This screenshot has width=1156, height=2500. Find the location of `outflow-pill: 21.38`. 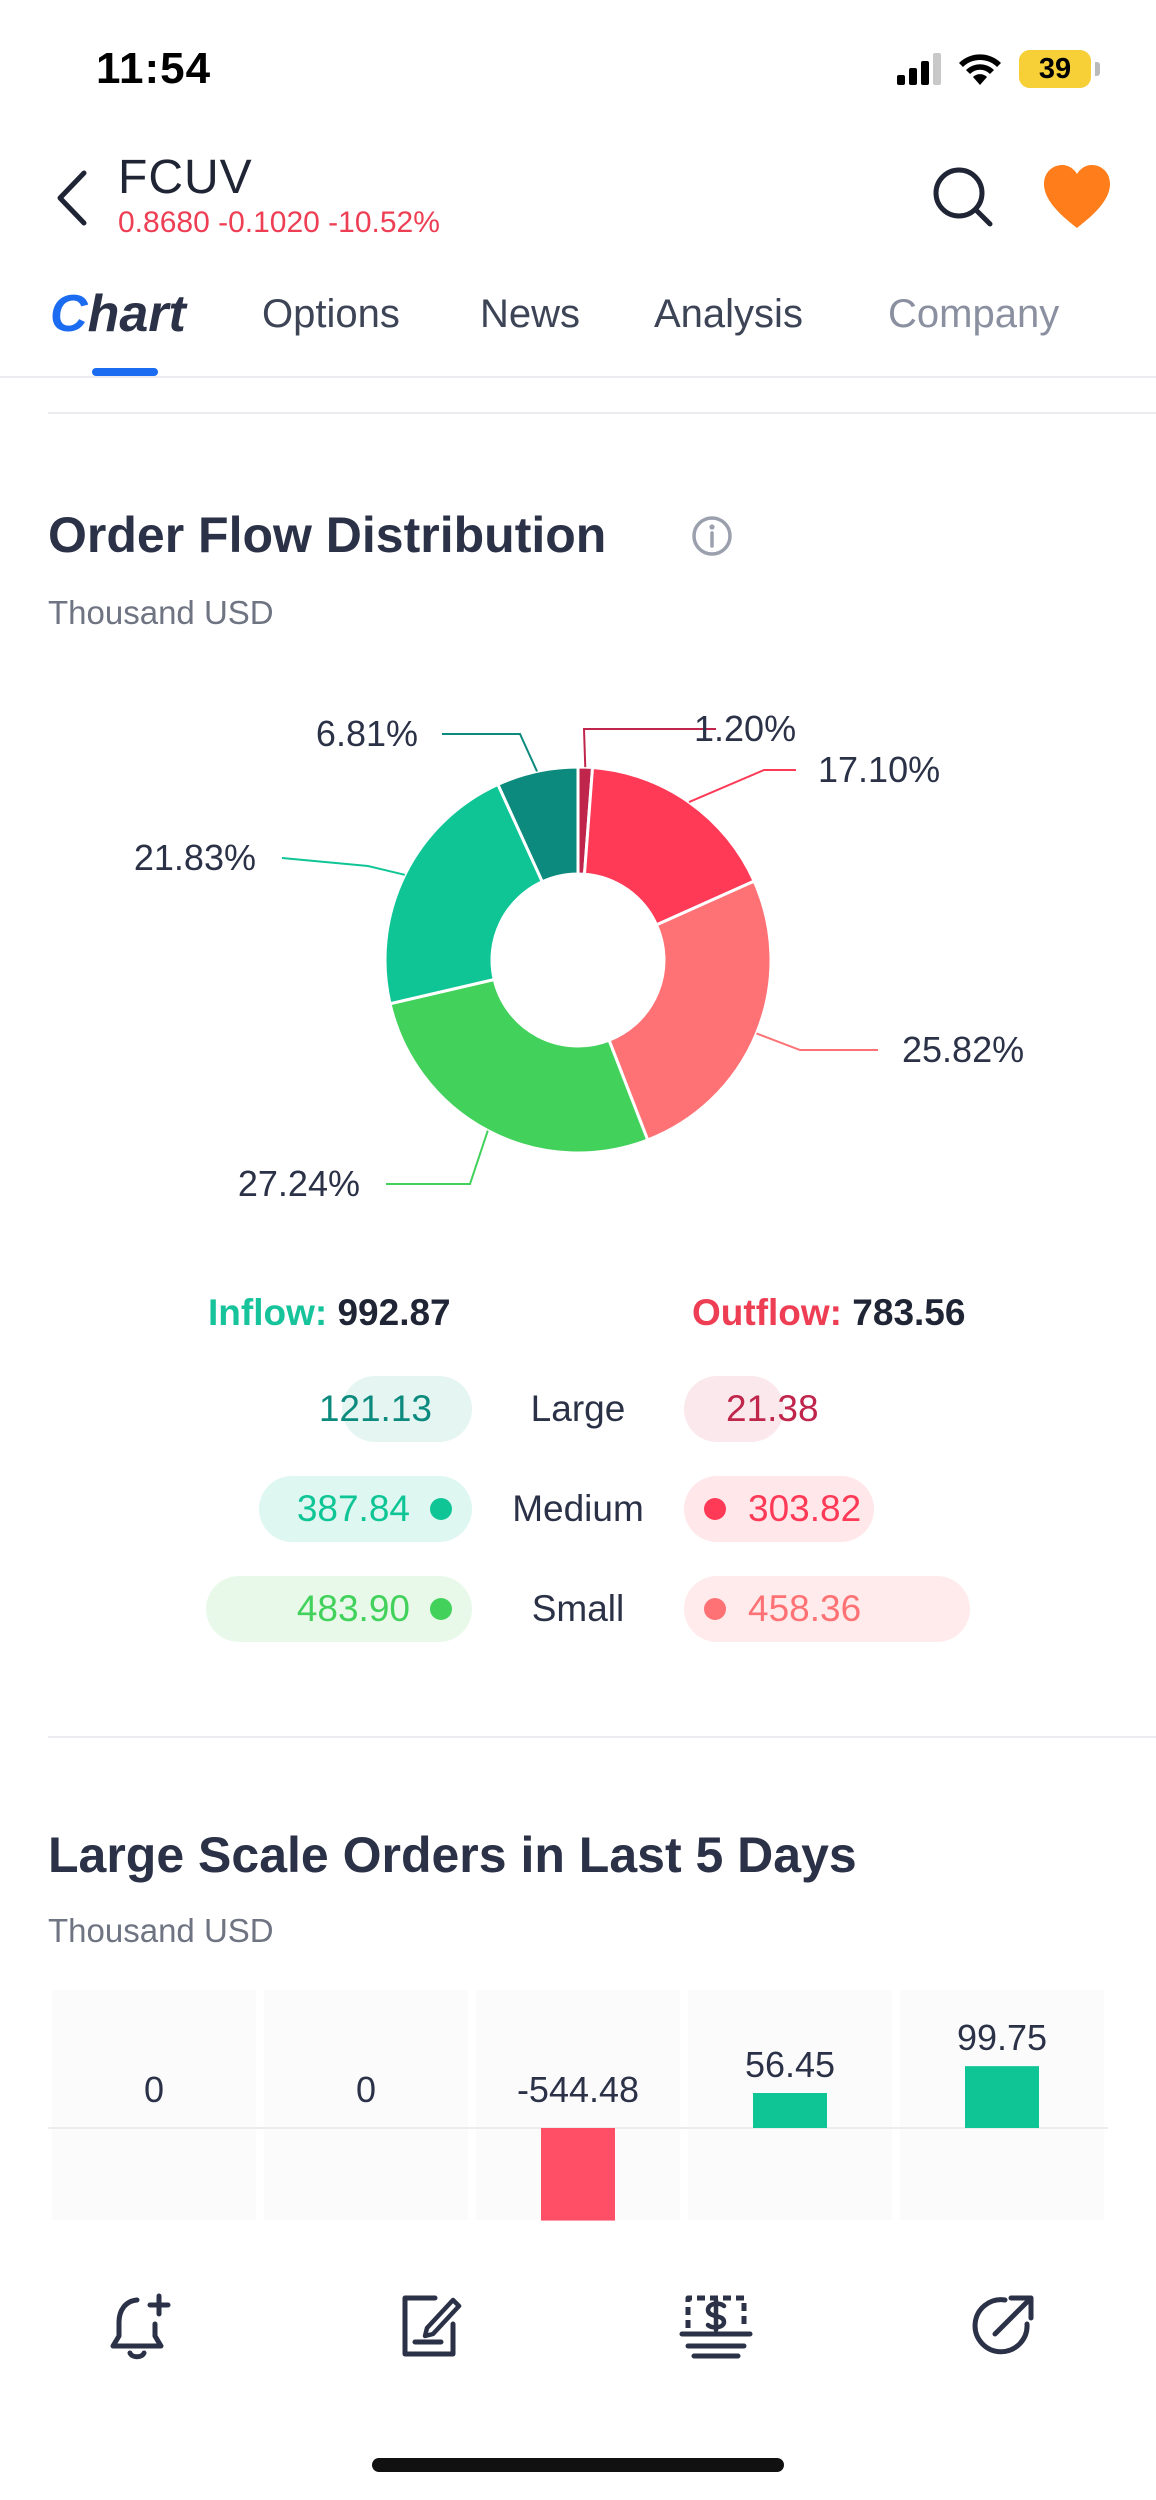

outflow-pill: 21.38 is located at coordinates (751, 1409).